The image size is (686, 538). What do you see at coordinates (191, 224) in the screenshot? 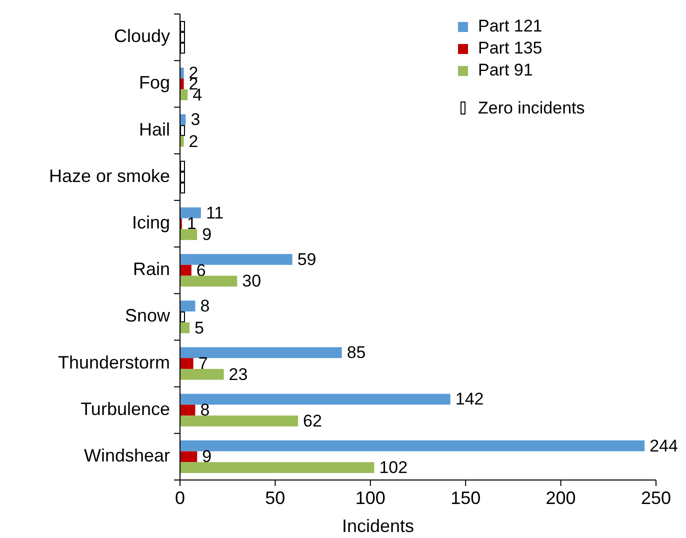
I see `data-label: 1` at bounding box center [191, 224].